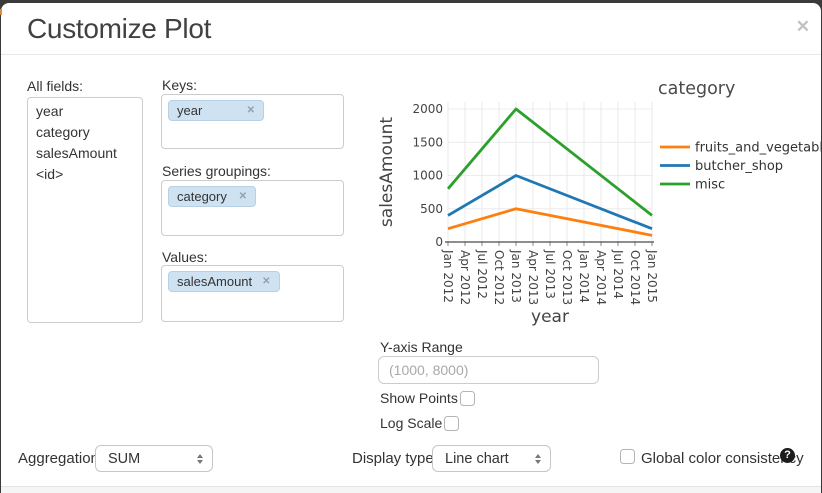 Image resolution: width=822 pixels, height=493 pixels. What do you see at coordinates (215, 281) in the screenshot?
I see `tag-label: salesAmount` at bounding box center [215, 281].